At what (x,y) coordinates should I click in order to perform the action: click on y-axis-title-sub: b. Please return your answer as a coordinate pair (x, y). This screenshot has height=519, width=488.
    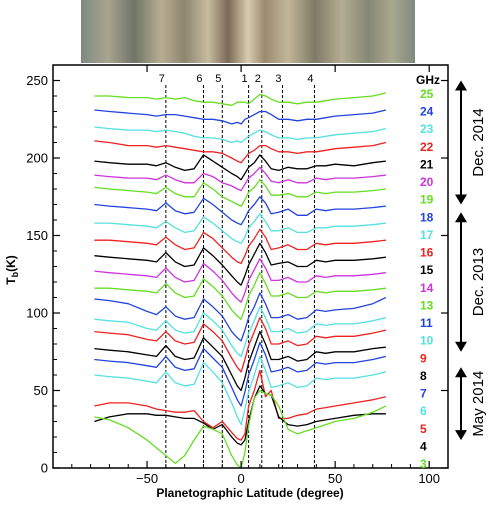
    Looking at the image, I should click on (15, 274).